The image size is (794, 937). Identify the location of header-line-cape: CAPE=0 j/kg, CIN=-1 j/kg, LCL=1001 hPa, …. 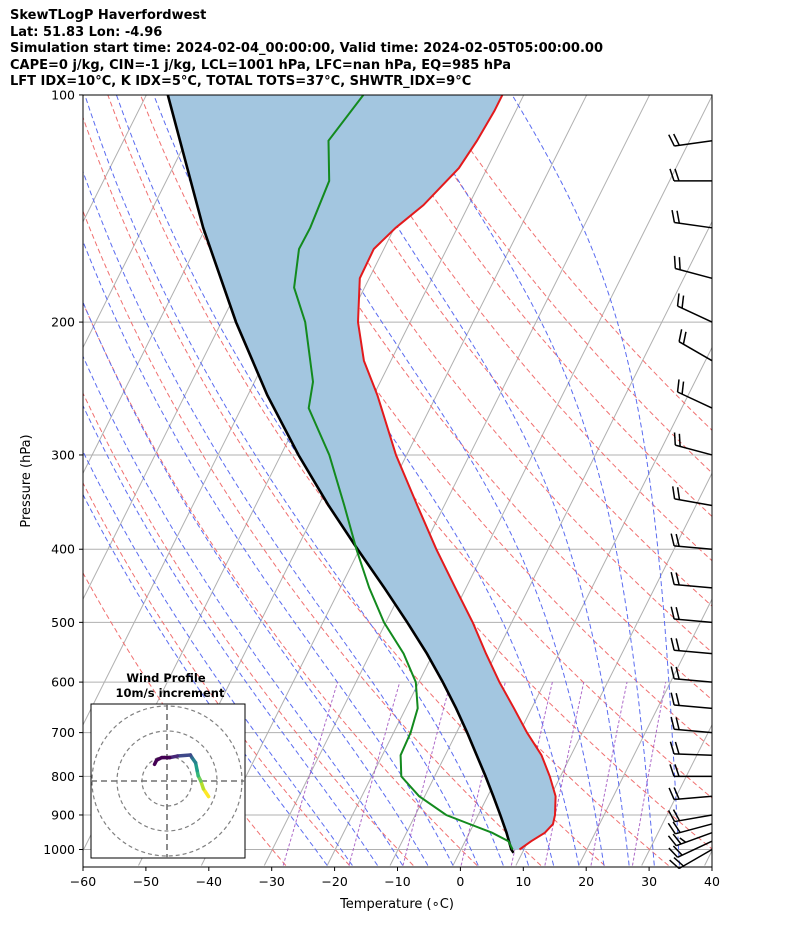
(260, 65).